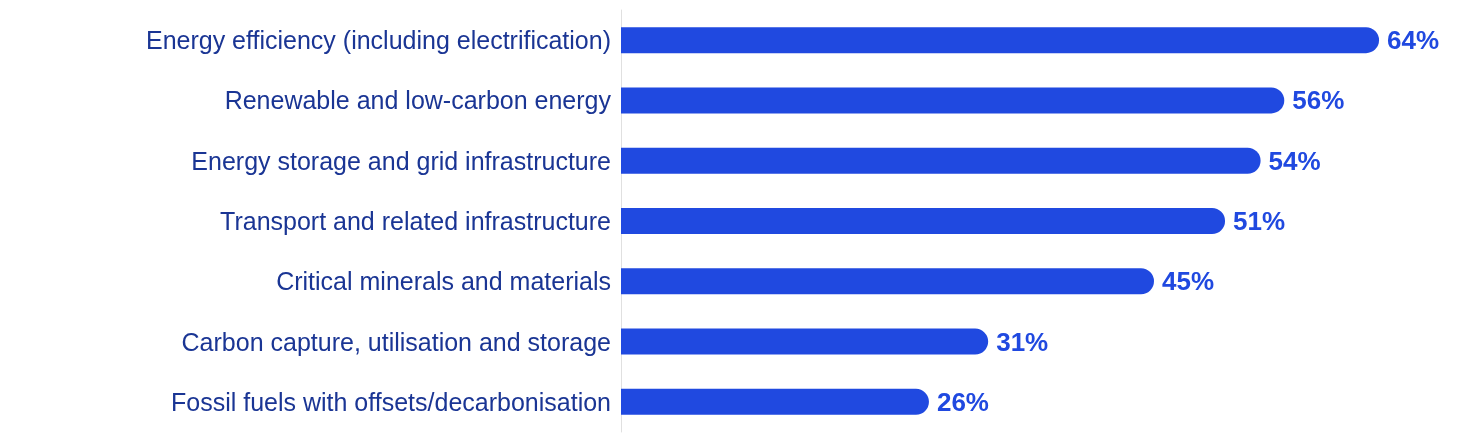 The image size is (1474, 434). I want to click on data-label: 56%, so click(1318, 100).